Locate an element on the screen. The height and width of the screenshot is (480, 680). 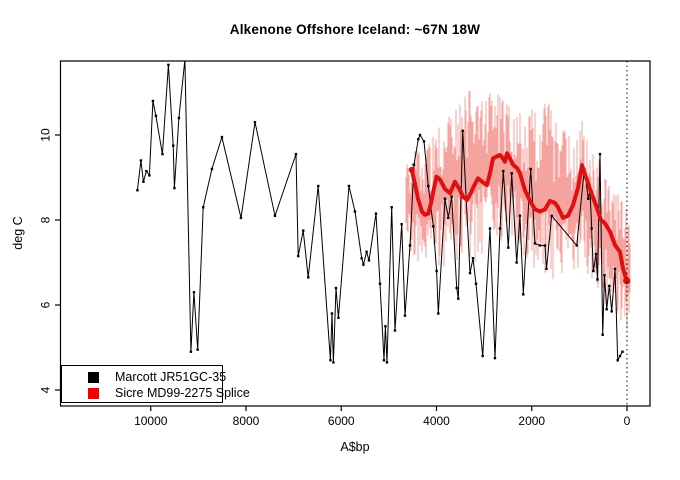
legend-item-sicre: Sicre MD99-2275 Splice is located at coordinates (156, 393).